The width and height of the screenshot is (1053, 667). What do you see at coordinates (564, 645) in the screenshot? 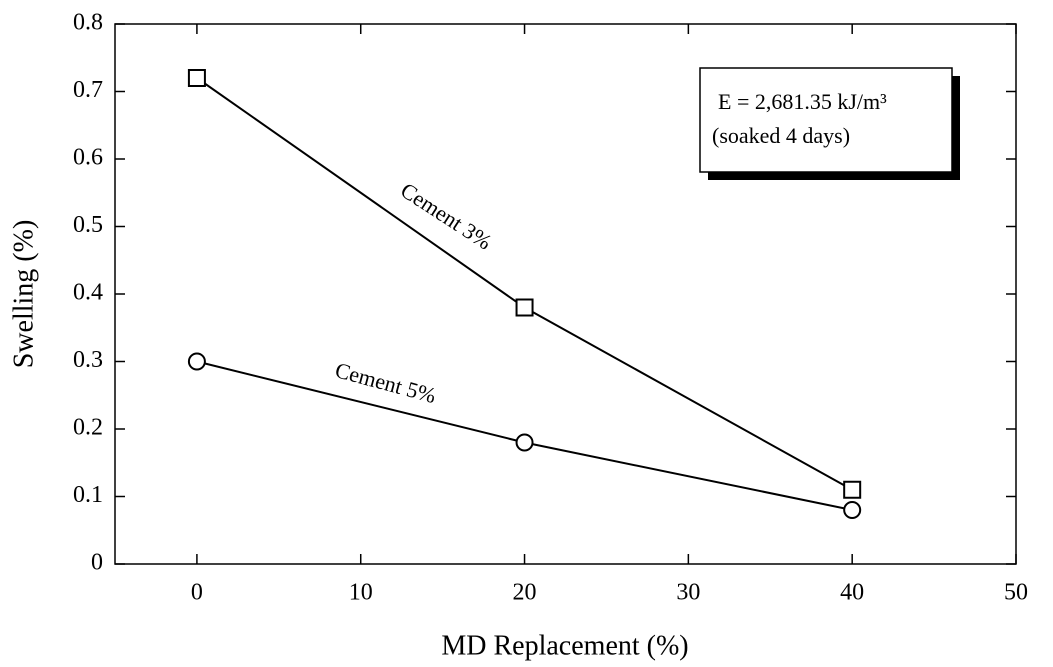
I see `x-axis-label: MD Replacement (%)` at bounding box center [564, 645].